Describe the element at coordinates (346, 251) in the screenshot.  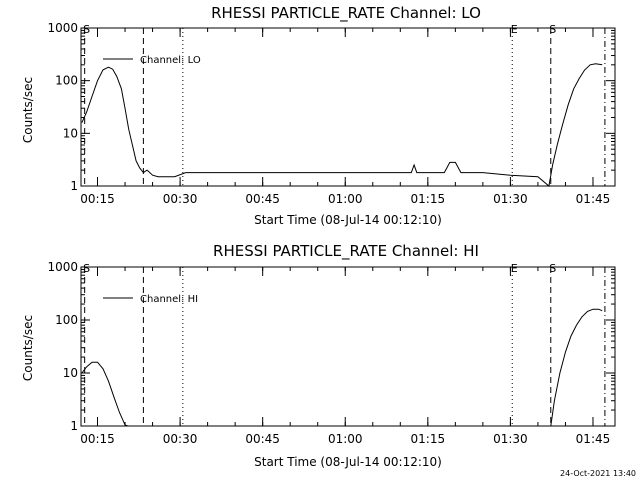
I see `chart-title: RHESSI PARTICLE_RATE Channel: HI` at that location.